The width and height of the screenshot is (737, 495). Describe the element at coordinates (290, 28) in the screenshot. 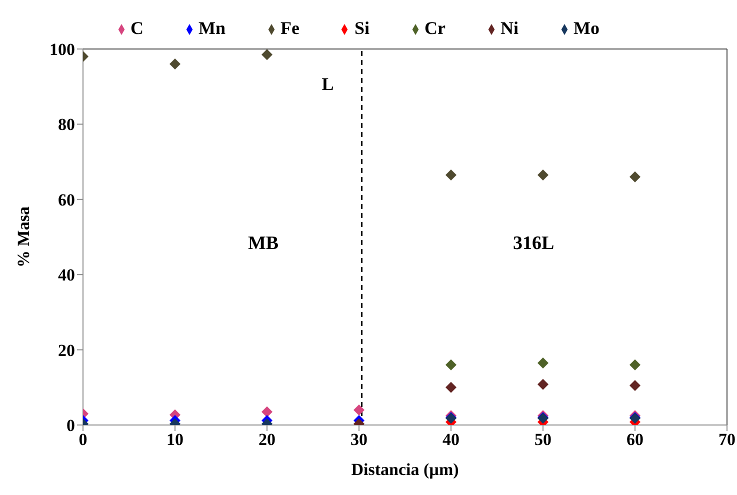

I see `legend-label: Fe` at that location.